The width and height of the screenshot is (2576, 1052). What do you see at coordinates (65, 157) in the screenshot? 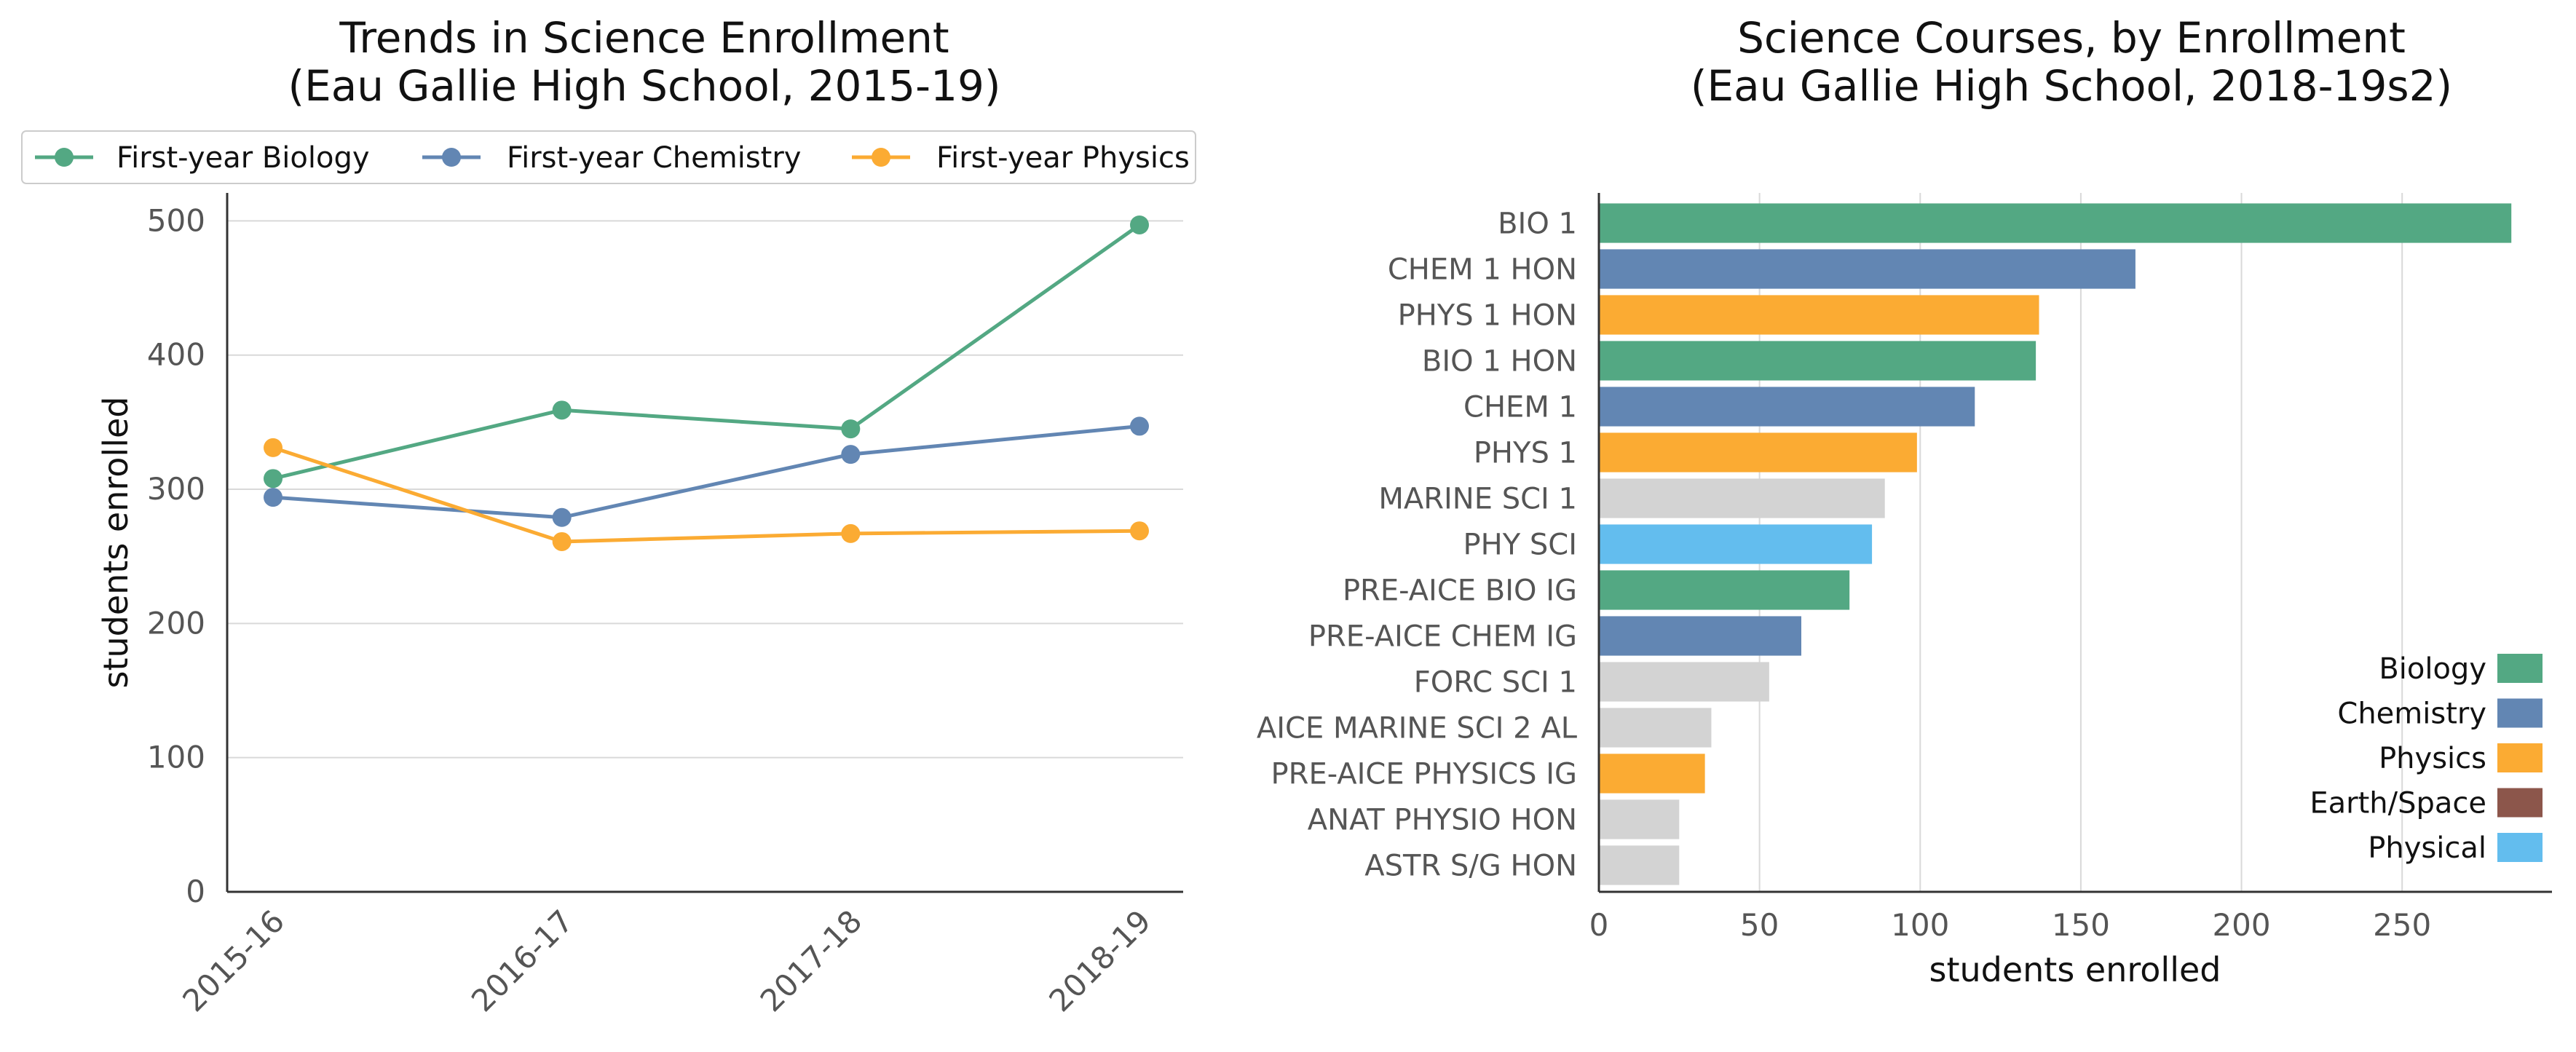
I see `legend-marker-biology` at bounding box center [65, 157].